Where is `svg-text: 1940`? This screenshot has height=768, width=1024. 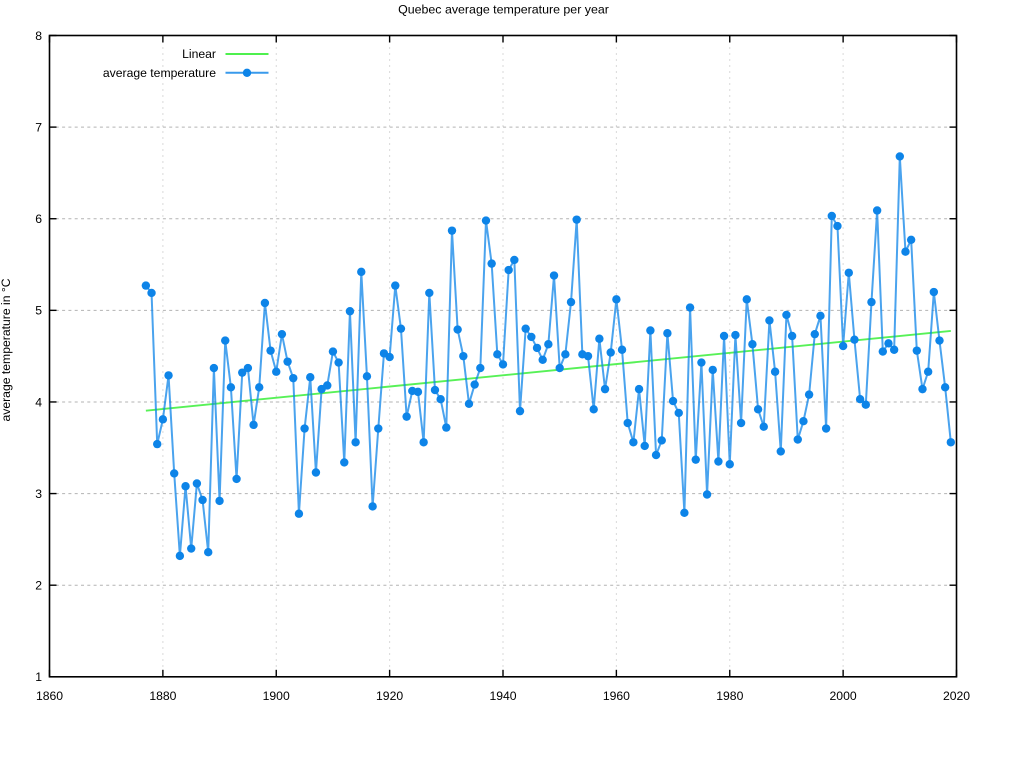
svg-text: 1940 is located at coordinates (502, 696).